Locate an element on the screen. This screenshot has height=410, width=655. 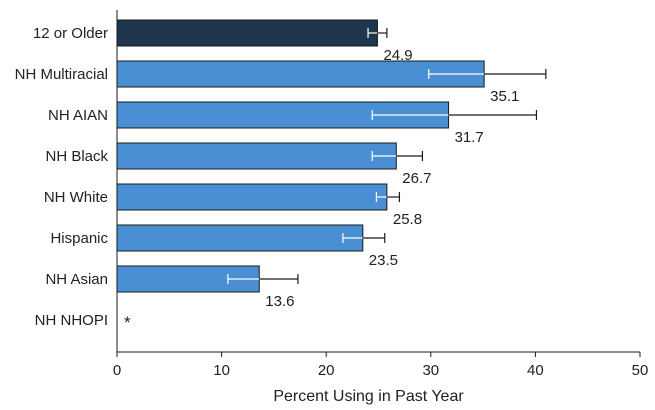
x-axis-title: Percent Using in Past Year is located at coordinates (368, 396).